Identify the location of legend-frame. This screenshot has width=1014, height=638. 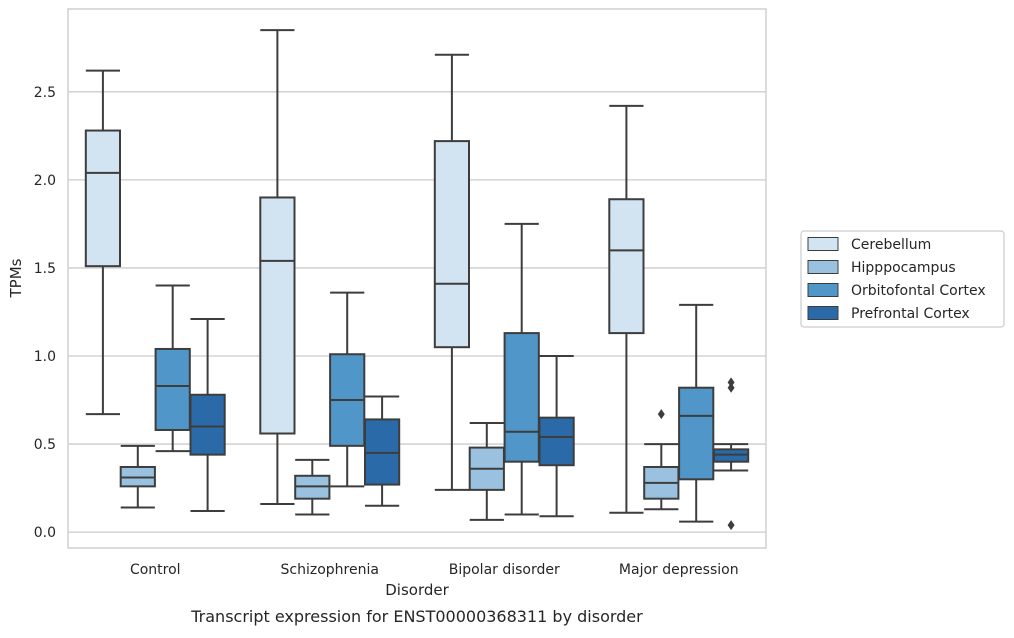
(902, 279).